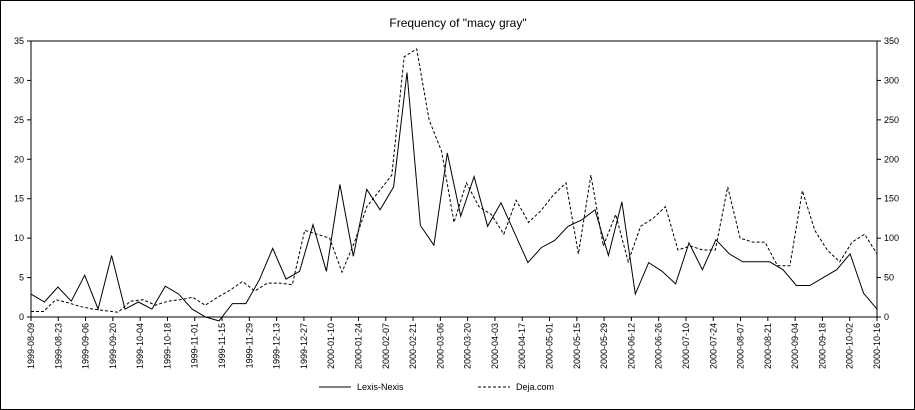  Describe the element at coordinates (457, 23) in the screenshot. I see `chart-title: Frequency of "macy gray"` at that location.